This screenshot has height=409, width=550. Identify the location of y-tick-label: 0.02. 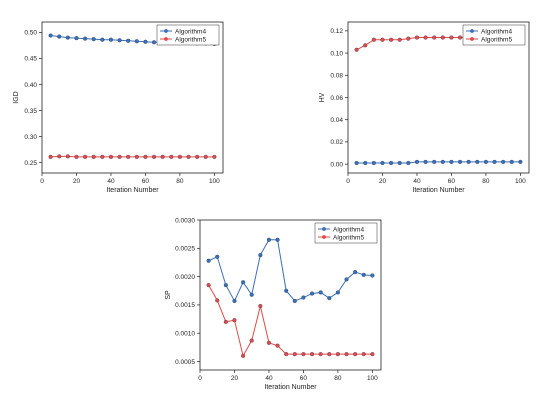
(336, 142).